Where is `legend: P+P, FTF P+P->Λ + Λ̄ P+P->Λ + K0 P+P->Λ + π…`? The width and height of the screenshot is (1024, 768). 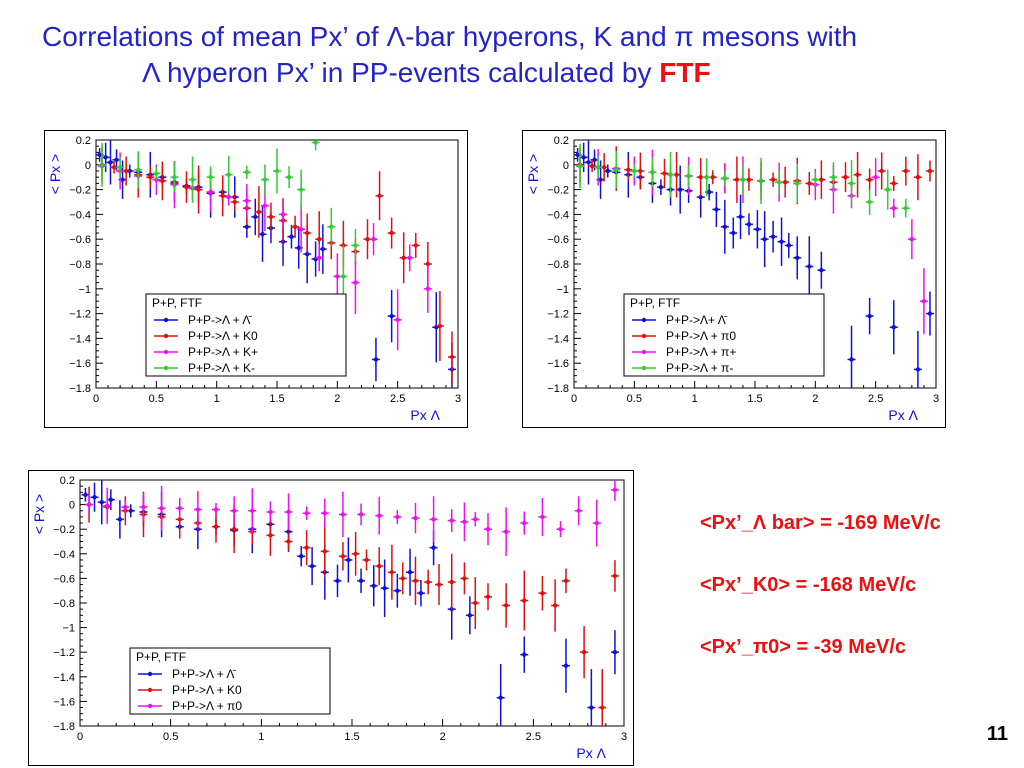
legend: P+P, FTF P+P->Λ + Λ̄ P+P->Λ + K0 P+P->Λ + π… is located at coordinates (230, 681).